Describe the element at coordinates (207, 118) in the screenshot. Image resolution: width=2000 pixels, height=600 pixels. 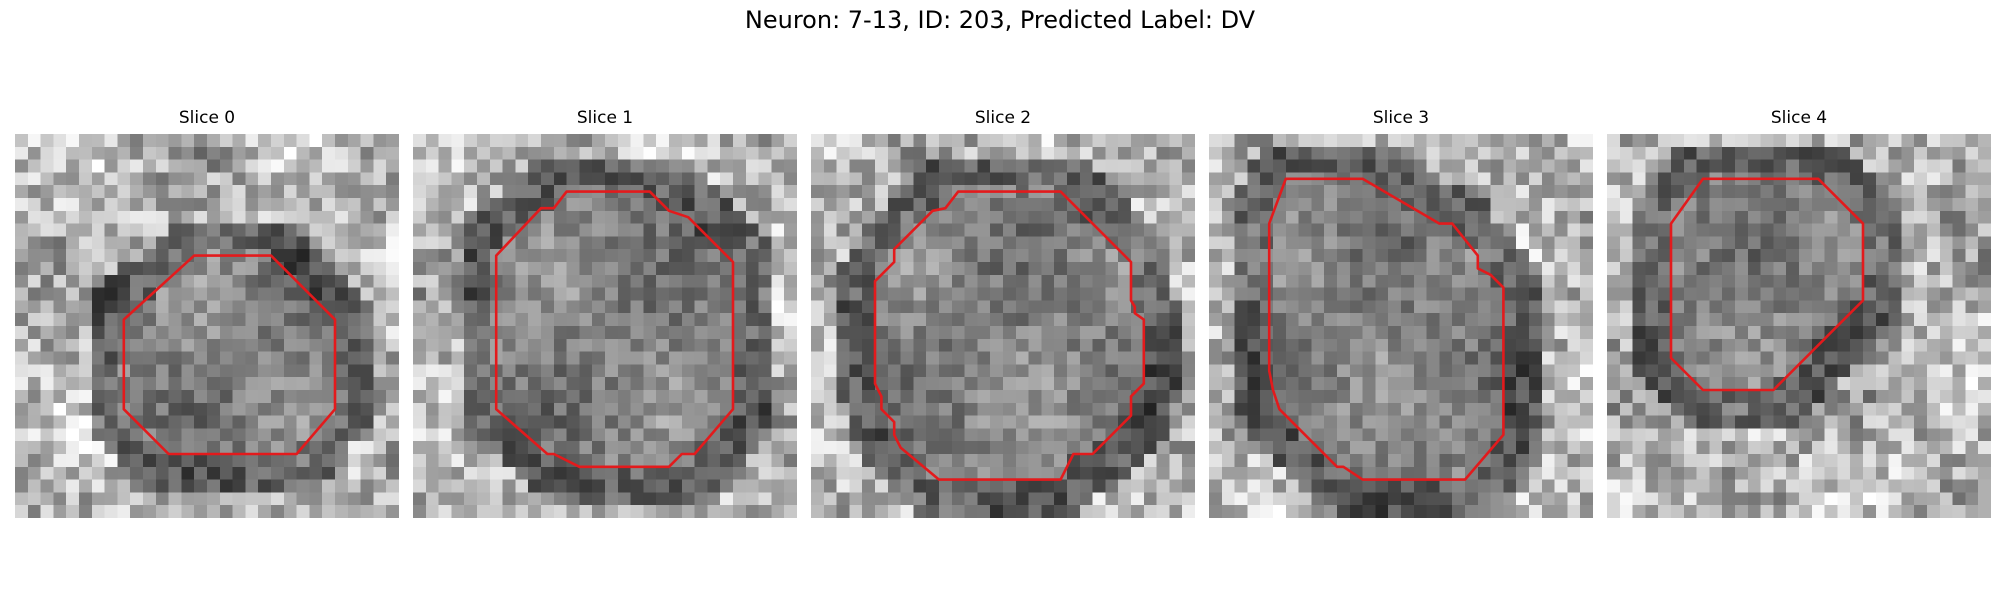
I see `slice-title-0: Slice 0` at that location.